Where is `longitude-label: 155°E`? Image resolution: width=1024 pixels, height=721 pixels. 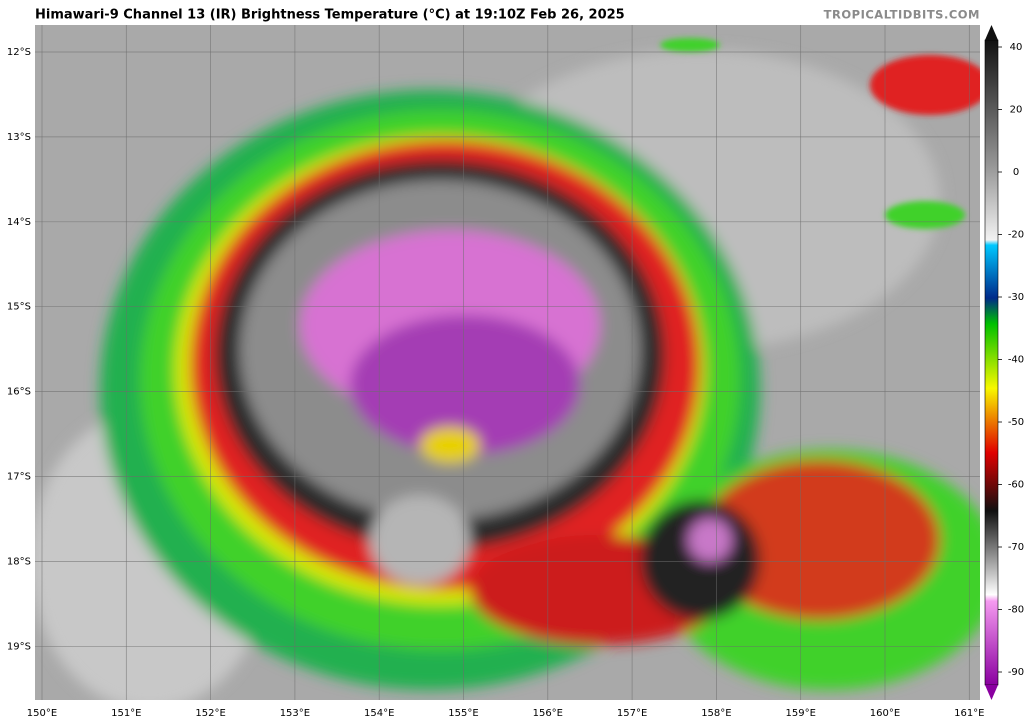 longitude-label: 155°E is located at coordinates (463, 713).